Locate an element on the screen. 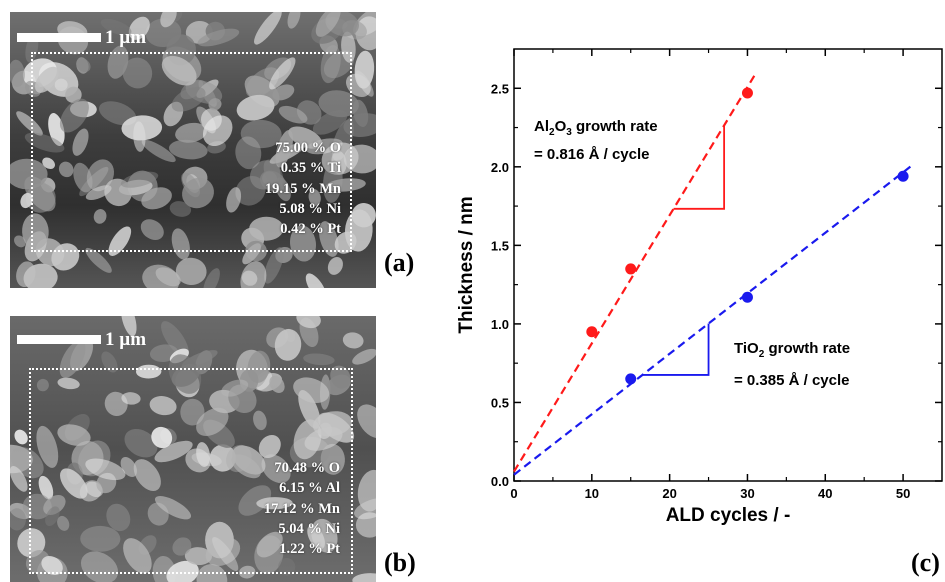 This screenshot has width=945, height=582. x-tick-label: 10 is located at coordinates (592, 493).